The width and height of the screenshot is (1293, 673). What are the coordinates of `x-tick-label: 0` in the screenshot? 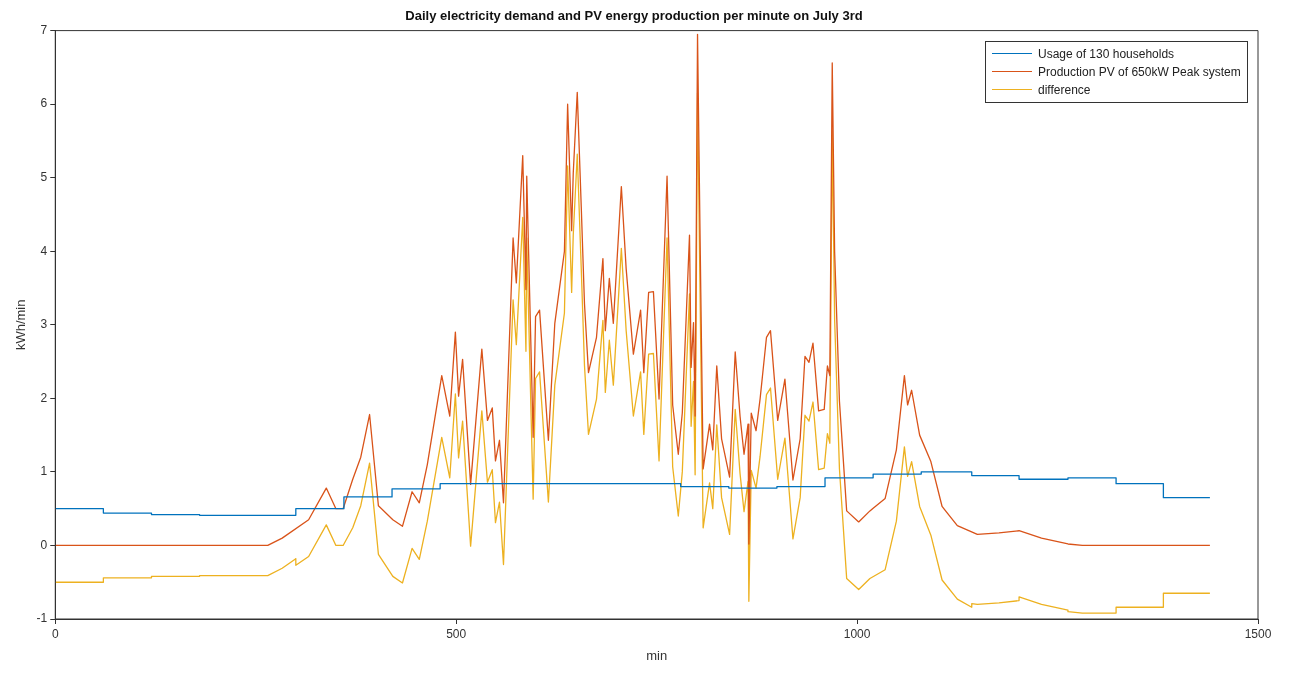 It's located at (55, 633).